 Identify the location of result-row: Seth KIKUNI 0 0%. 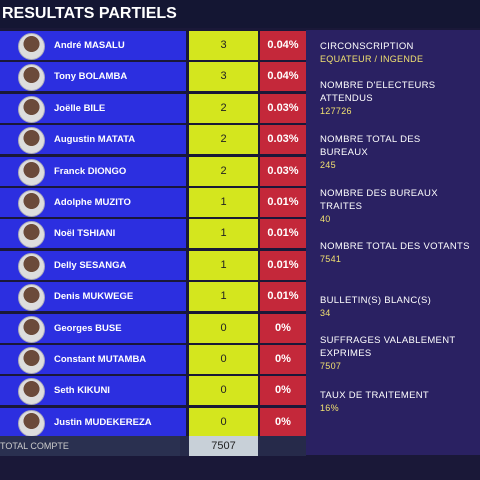
(153, 390).